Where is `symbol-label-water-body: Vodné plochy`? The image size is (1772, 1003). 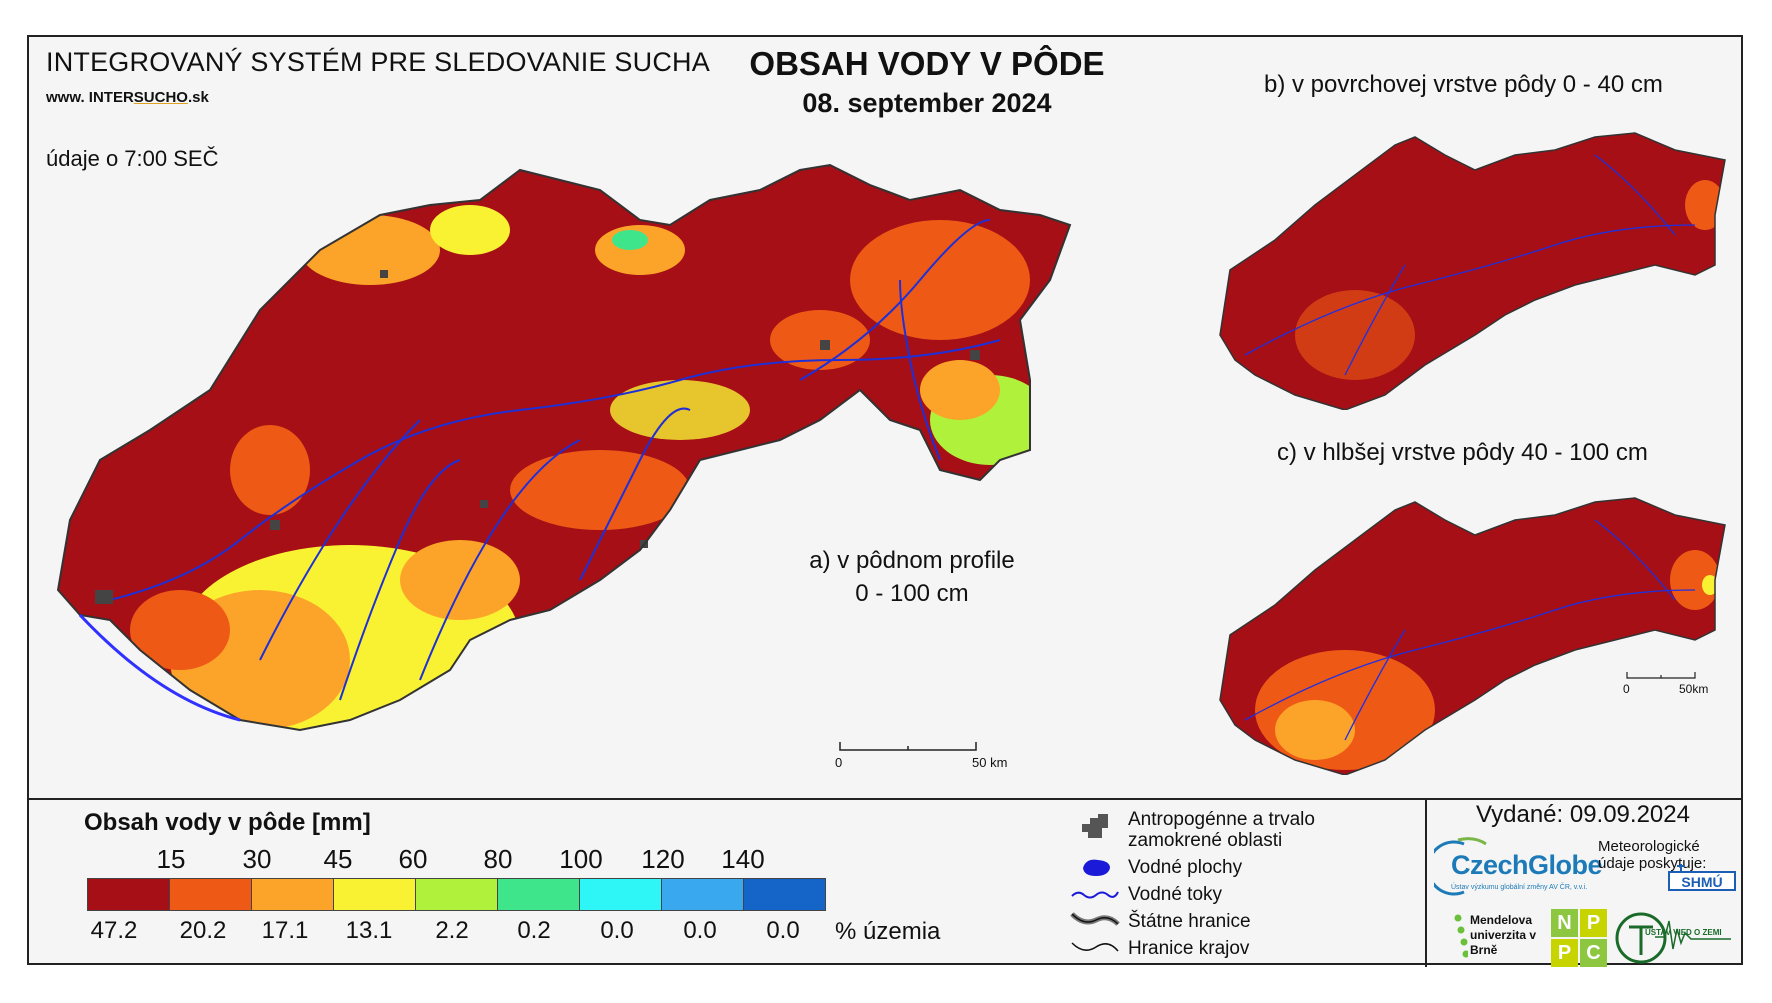 symbol-label-water-body: Vodné plochy is located at coordinates (1185, 867).